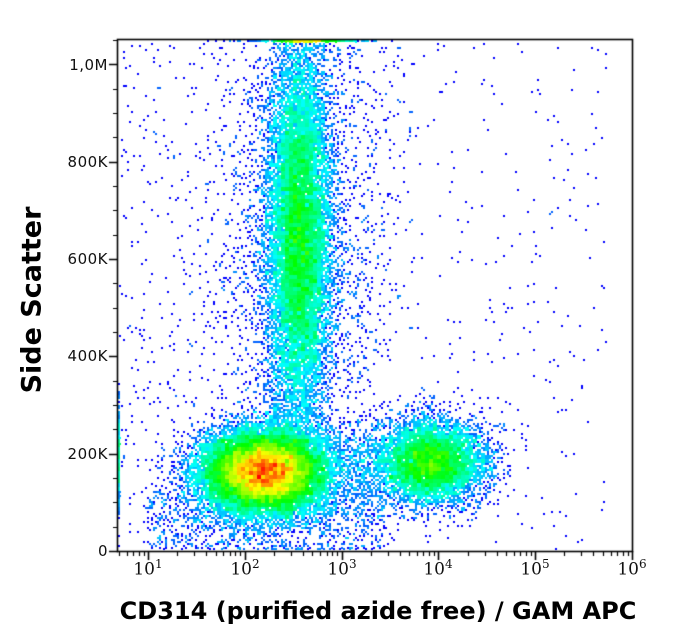  Describe the element at coordinates (632, 568) in the screenshot. I see `x-tick-label-1e6: 10⁶` at that location.